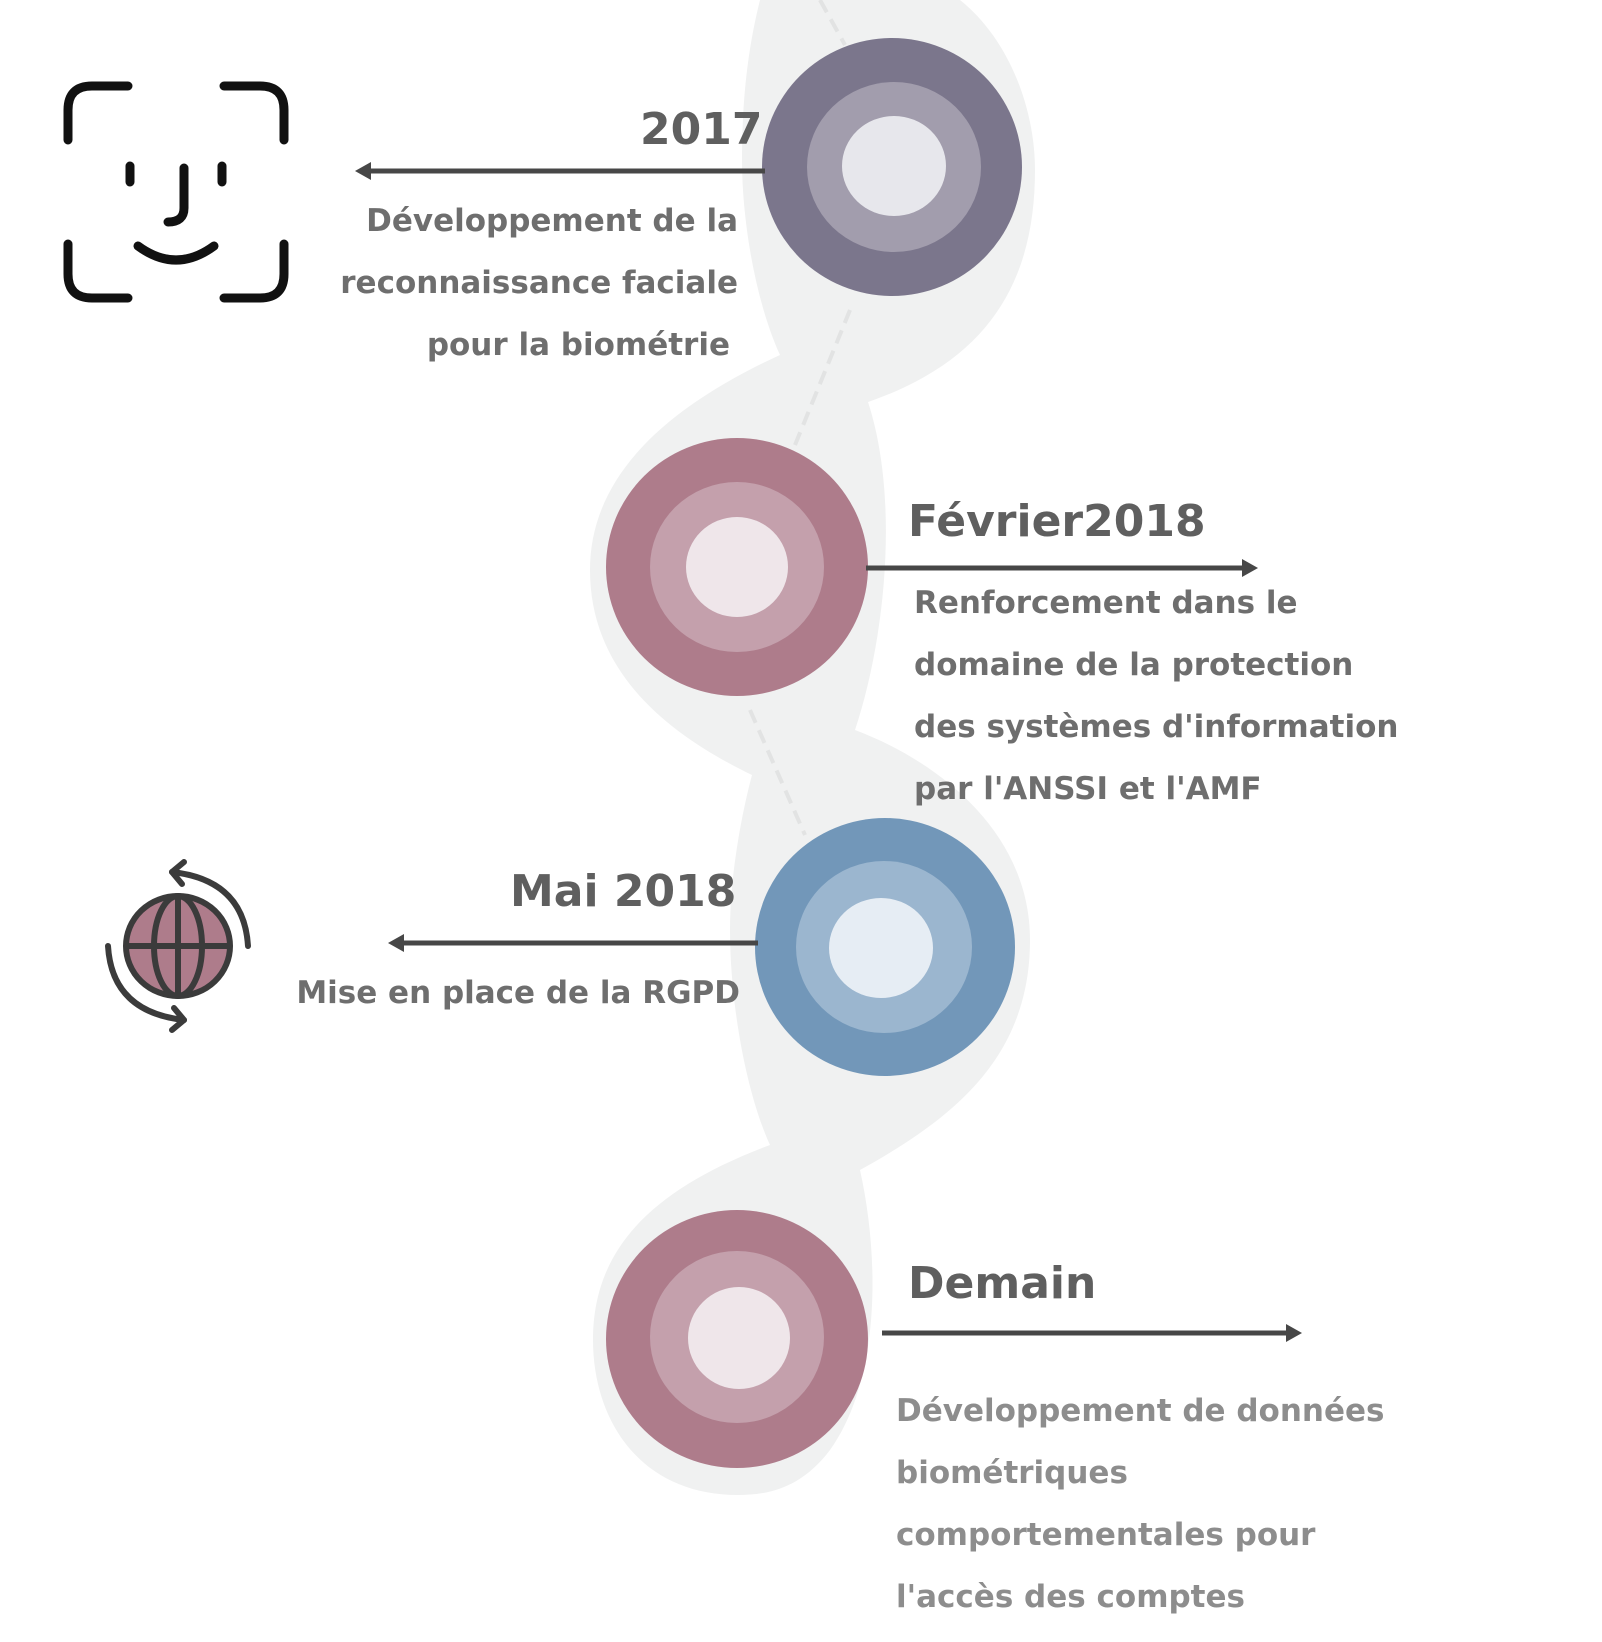  Describe the element at coordinates (1156, 727) in the screenshot. I see `description-line: des systèmes d'information` at that location.